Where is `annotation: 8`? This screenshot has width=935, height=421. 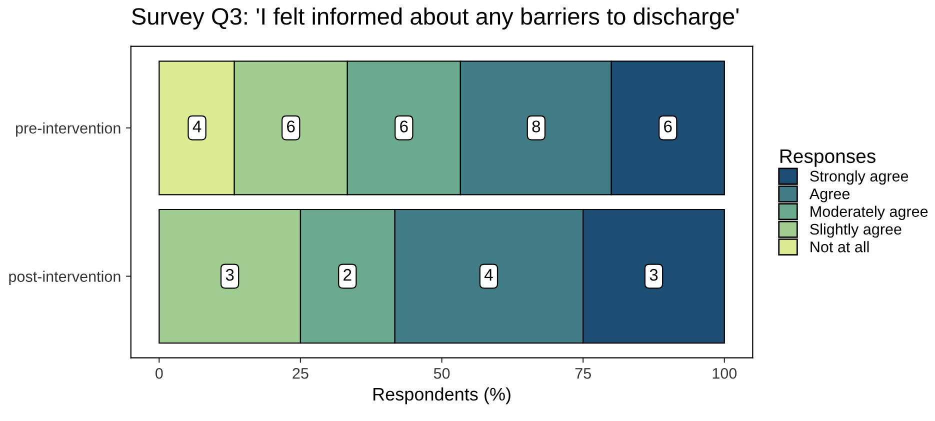 annotation: 8 is located at coordinates (536, 126).